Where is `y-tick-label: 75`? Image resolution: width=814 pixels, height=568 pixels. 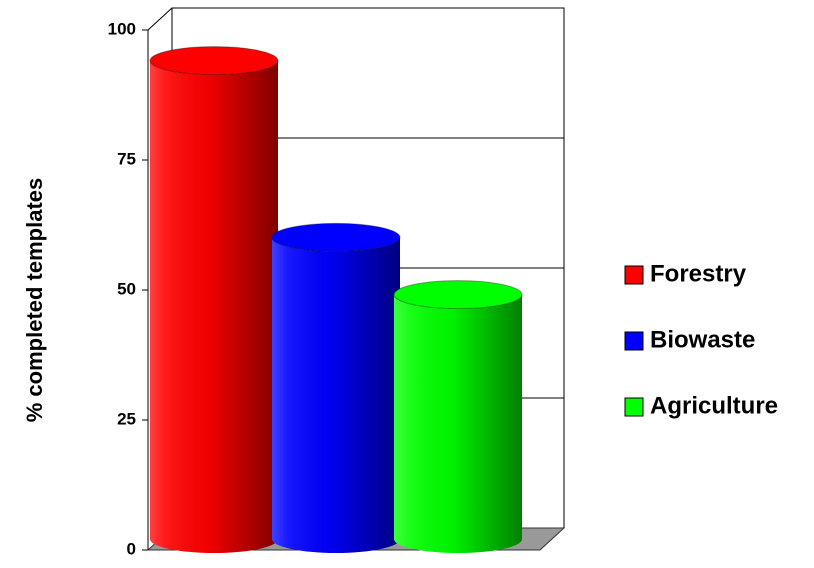 y-tick-label: 75 is located at coordinates (126, 158).